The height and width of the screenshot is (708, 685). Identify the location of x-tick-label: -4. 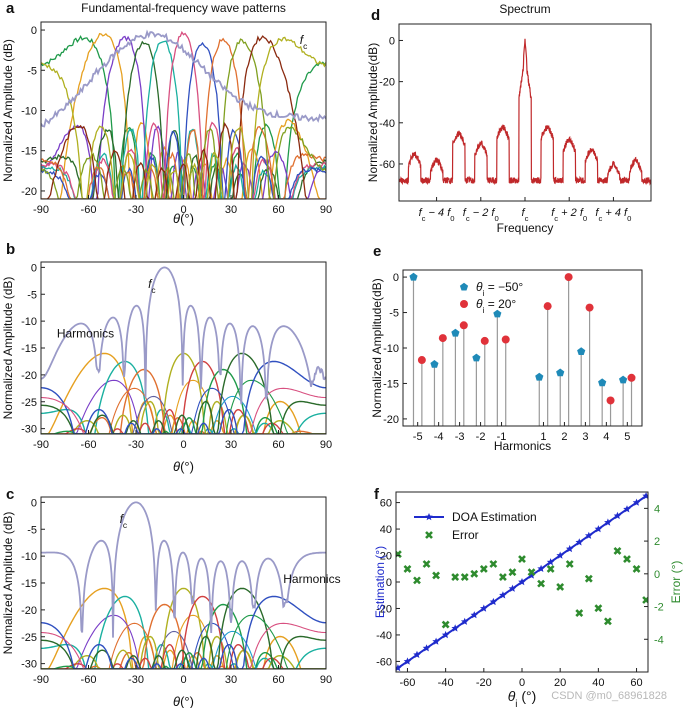
(439, 437).